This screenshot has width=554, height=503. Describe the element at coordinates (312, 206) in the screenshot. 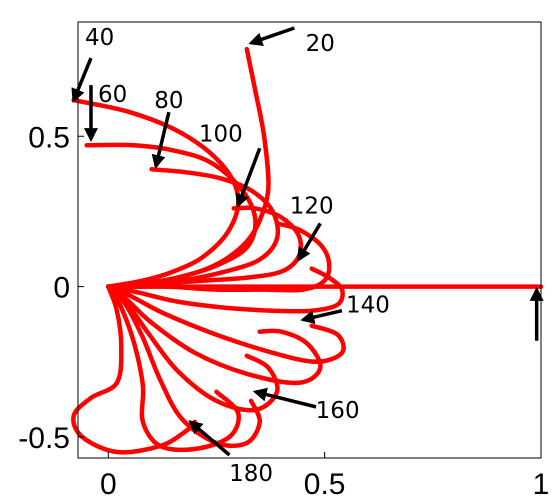

I see `annotation-label: 120` at that location.